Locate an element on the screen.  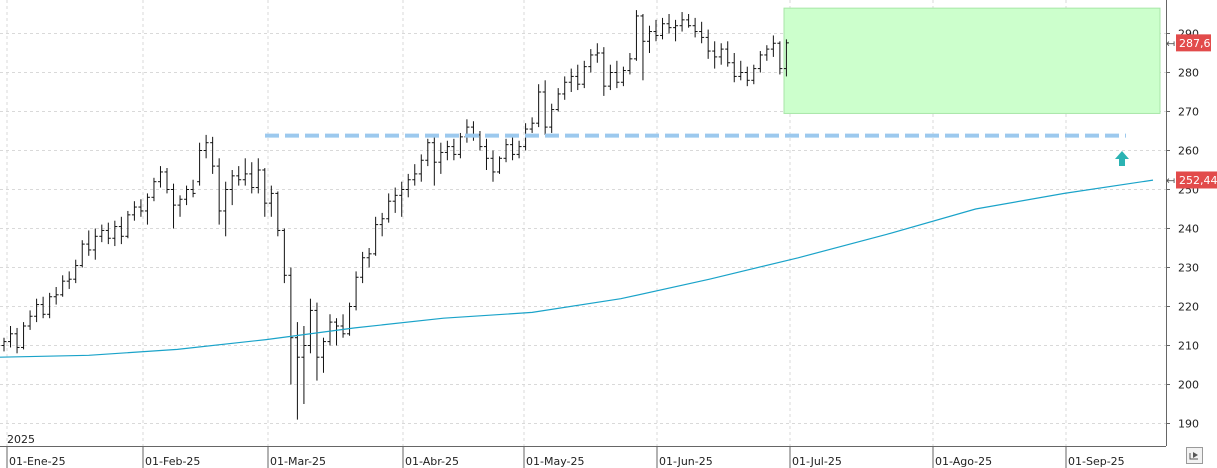
y-tick-label: 220 is located at coordinates (1188, 307).